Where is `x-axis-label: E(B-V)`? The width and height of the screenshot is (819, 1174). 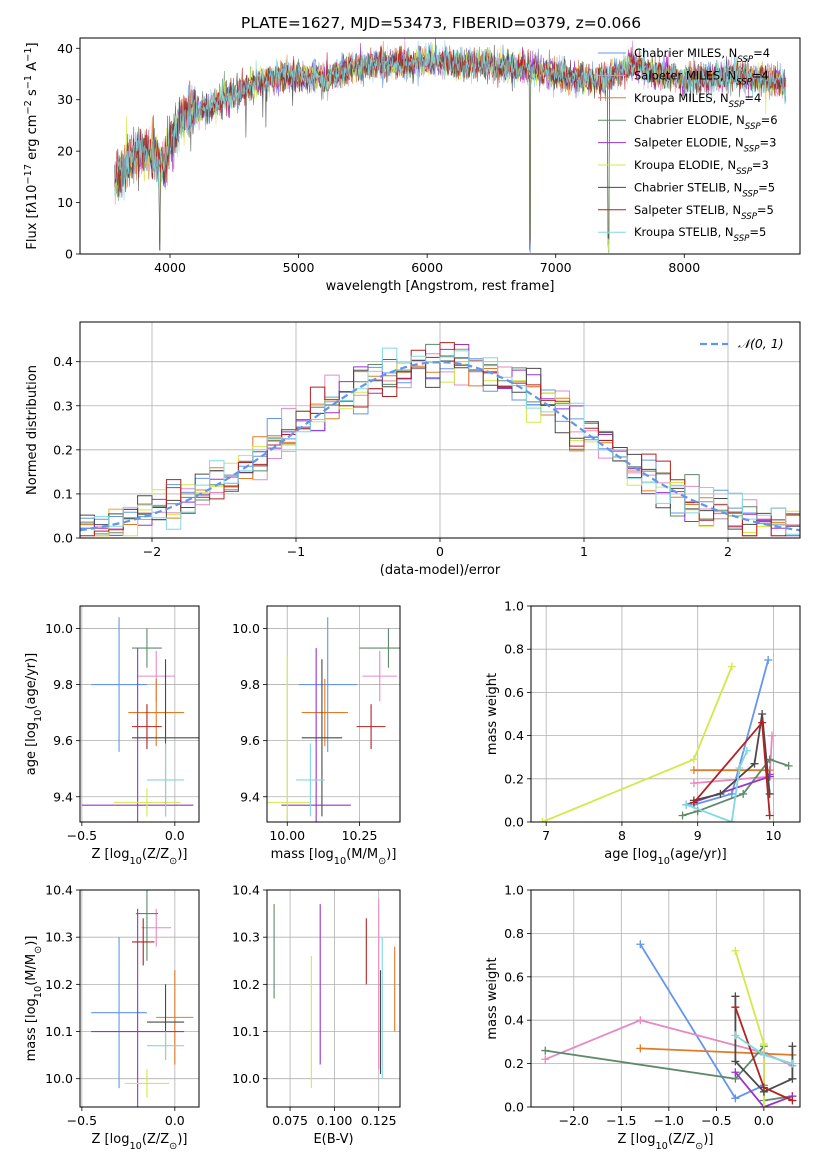
x-axis-label: E(B-V) is located at coordinates (333, 1139).